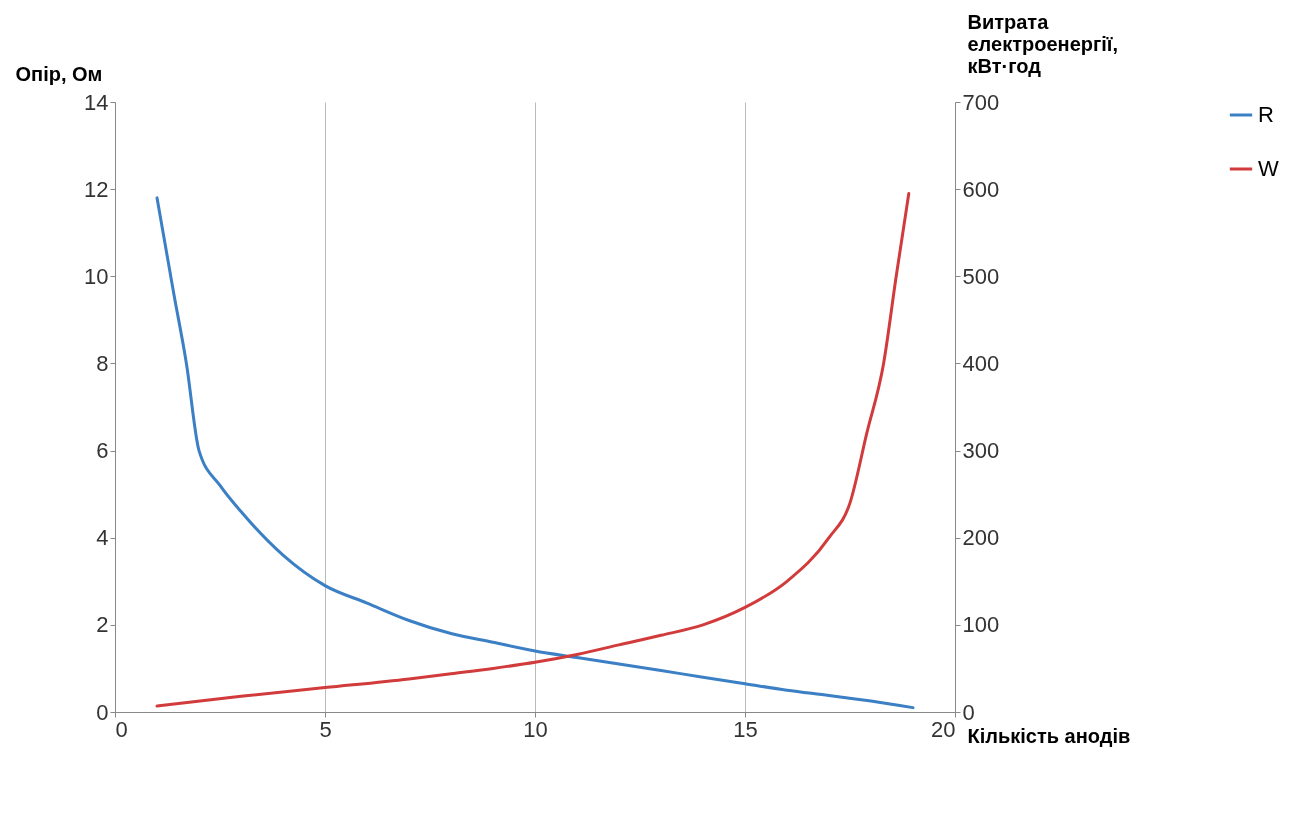 The image size is (1299, 832). I want to click on y2-tick-label: 0, so click(968, 712).